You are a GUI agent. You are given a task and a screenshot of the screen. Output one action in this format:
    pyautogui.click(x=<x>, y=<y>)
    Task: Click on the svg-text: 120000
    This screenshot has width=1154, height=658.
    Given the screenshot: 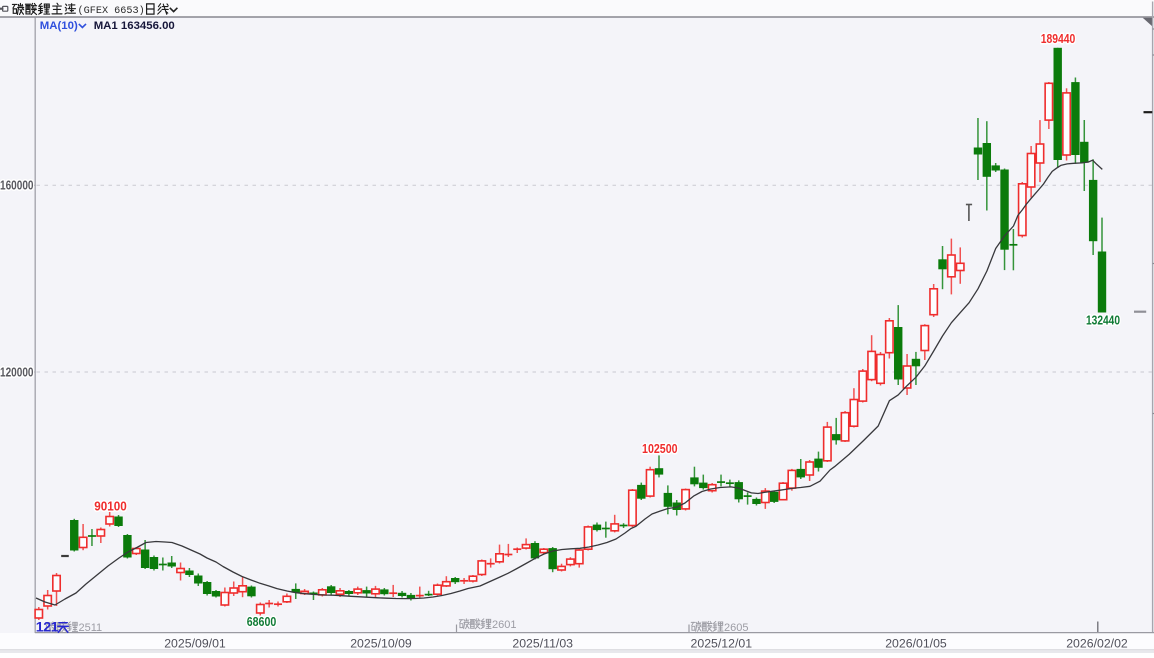 What is the action you would take?
    pyautogui.click(x=17, y=371)
    